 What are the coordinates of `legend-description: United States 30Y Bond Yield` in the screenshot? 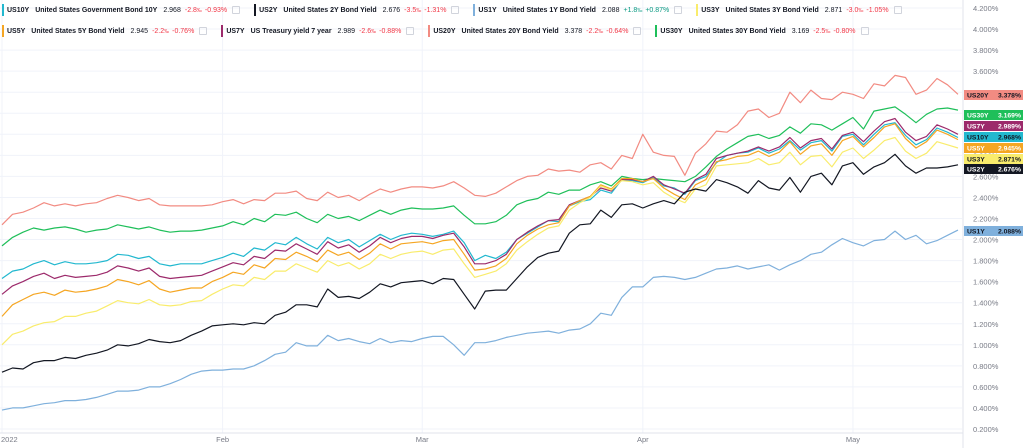 It's located at (737, 31).